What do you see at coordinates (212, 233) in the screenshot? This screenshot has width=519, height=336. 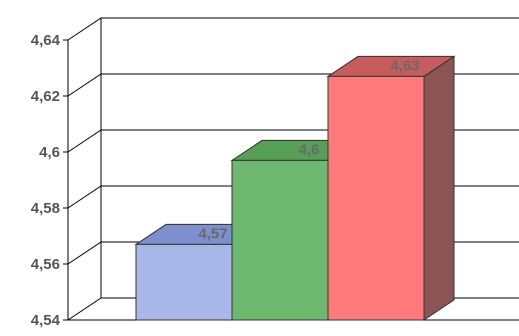 I see `data-label: 4,57` at bounding box center [212, 233].